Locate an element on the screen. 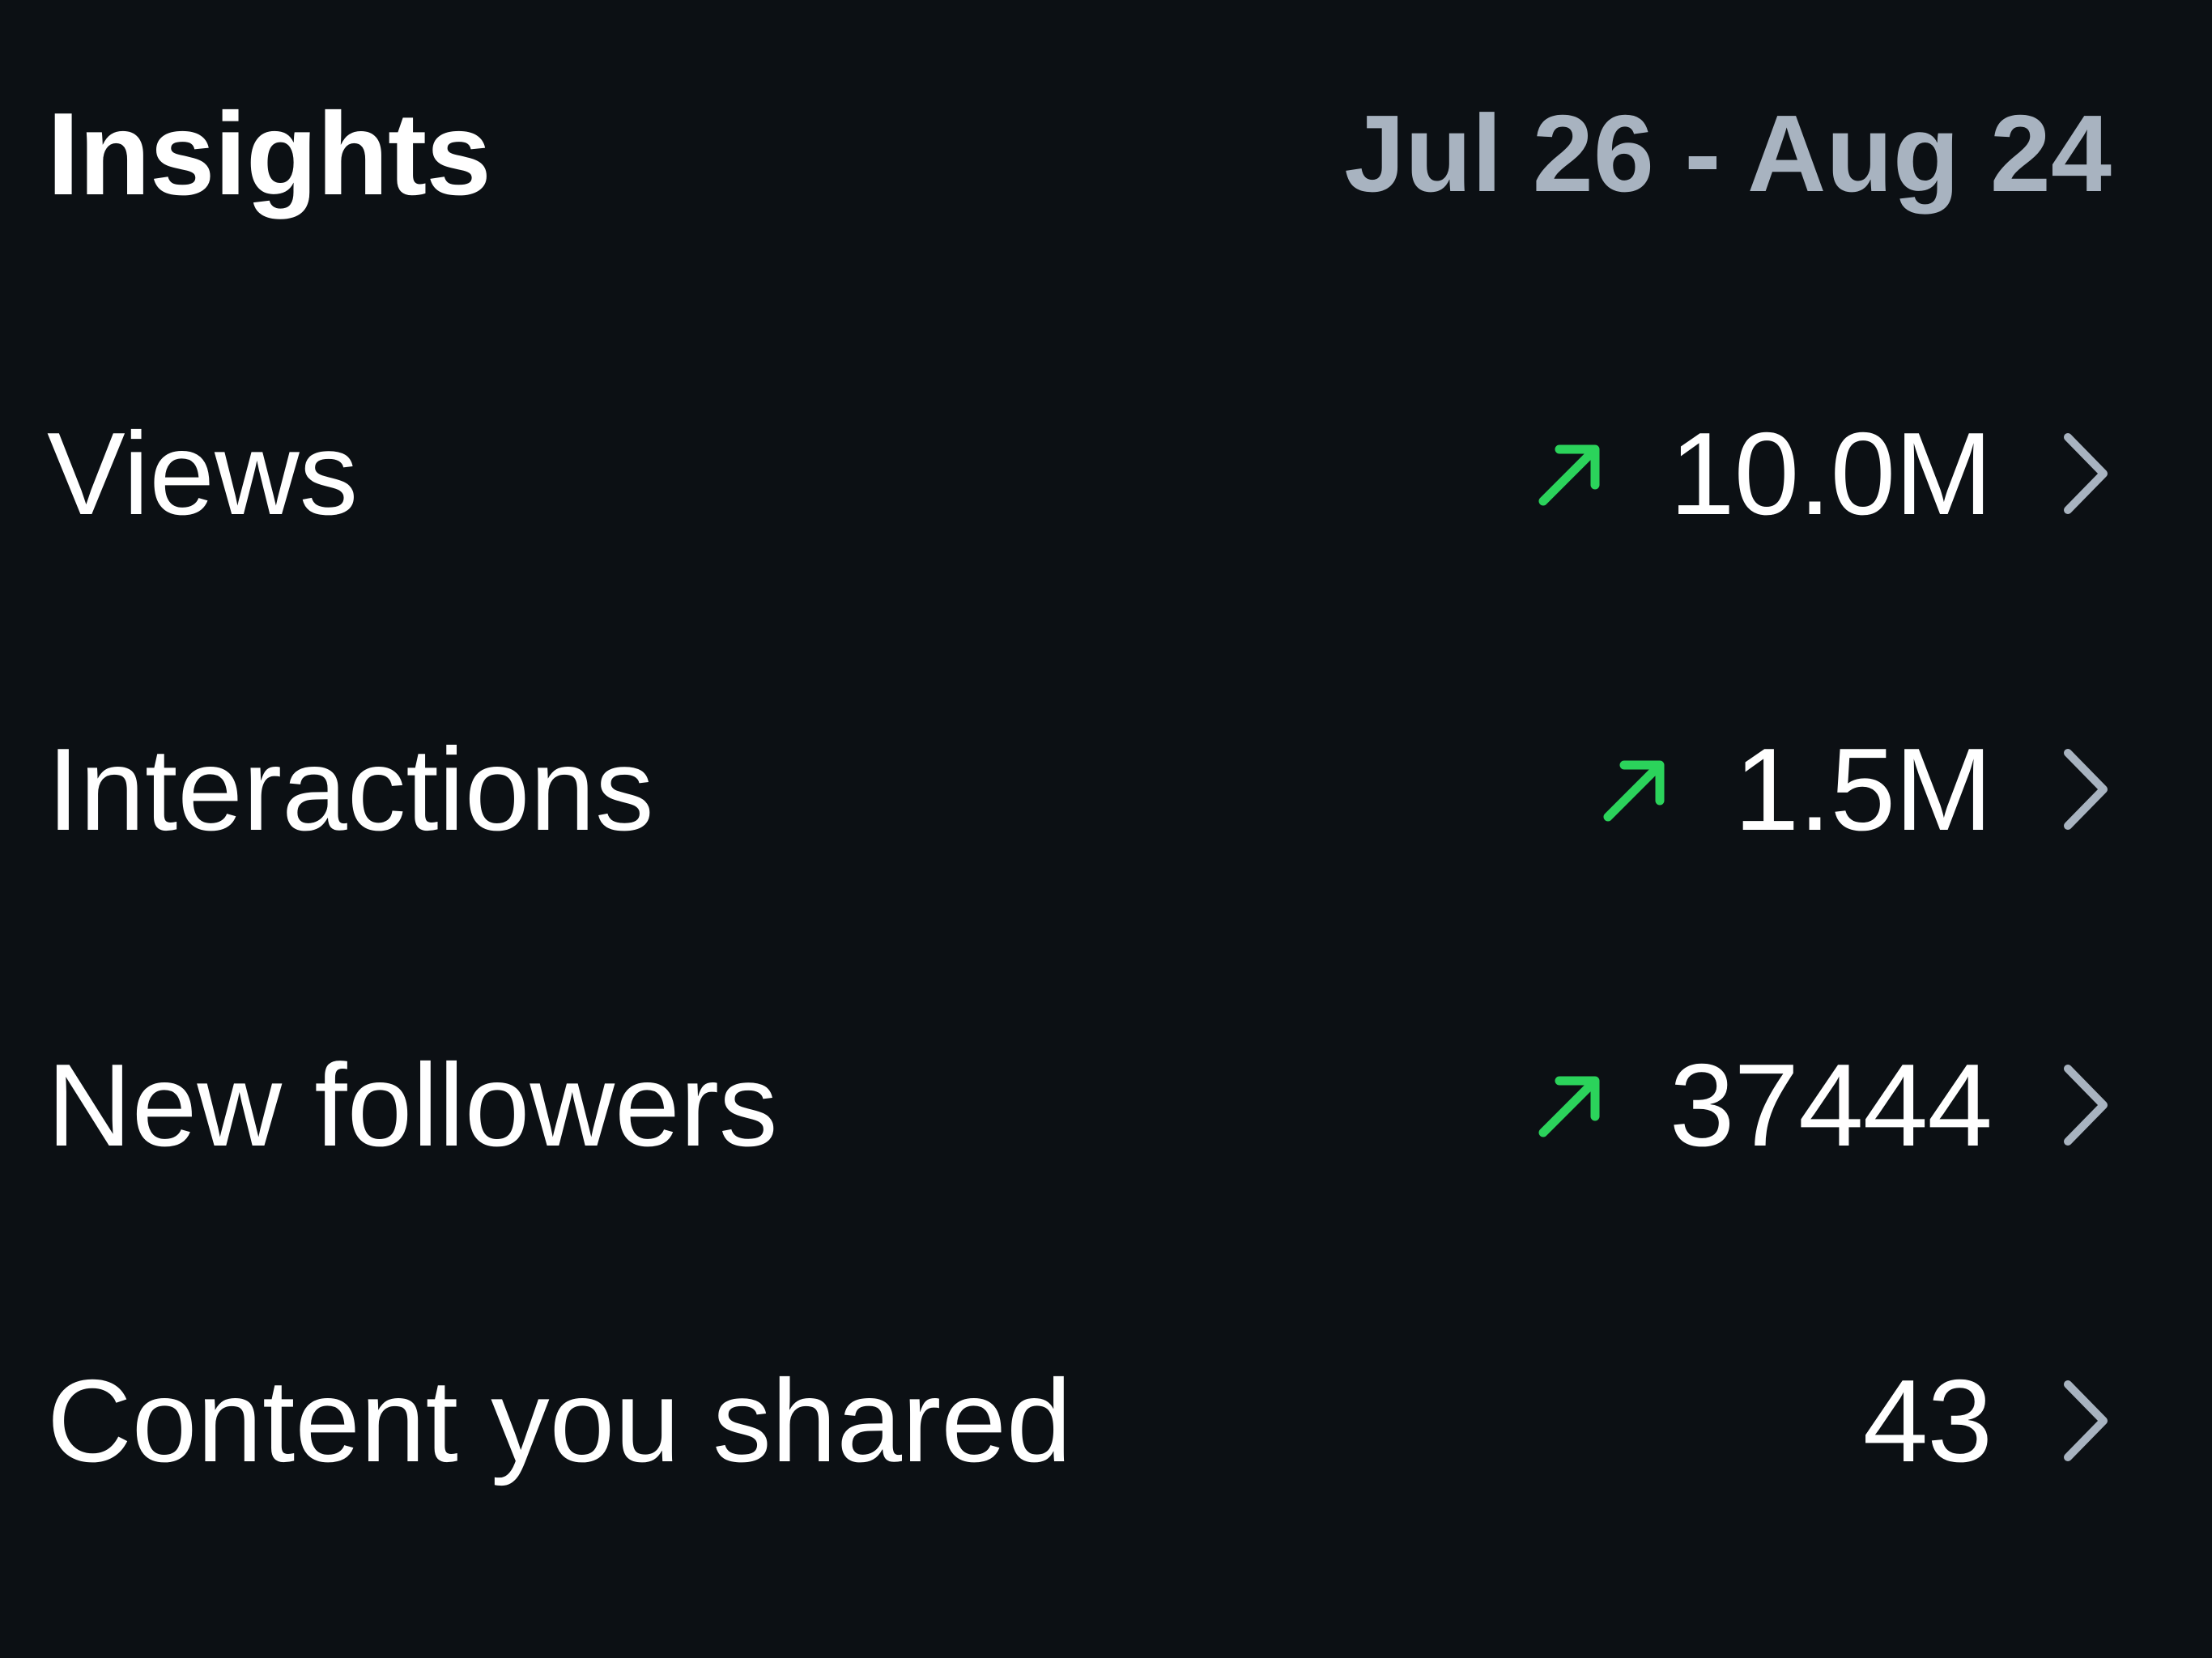  row-metric: 1.5M is located at coordinates (1856, 789).